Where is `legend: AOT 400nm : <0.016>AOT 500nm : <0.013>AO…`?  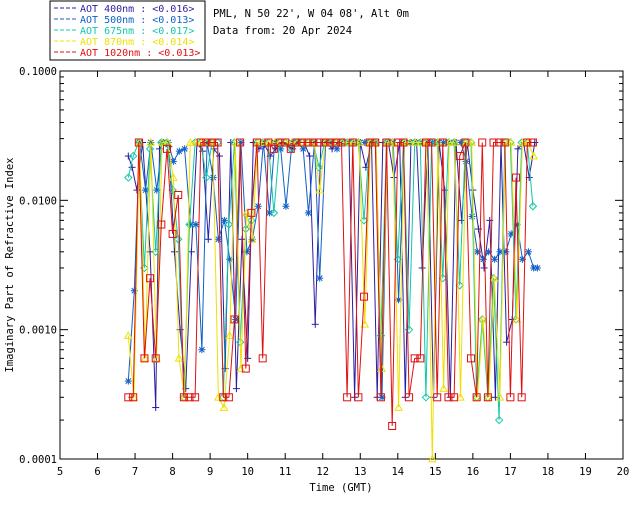
legend: AOT 400nm : <0.016>AOT 500nm : <0.013>AO… is located at coordinates (127, 30).